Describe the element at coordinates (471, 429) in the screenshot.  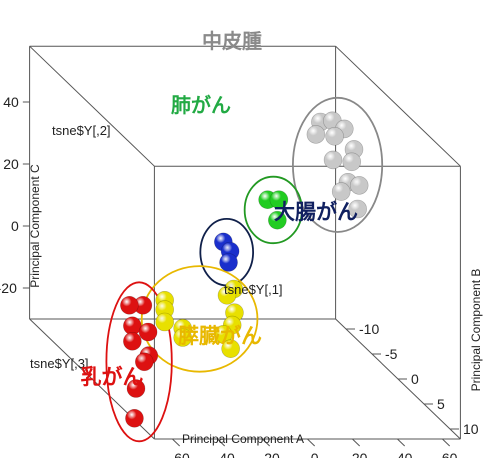
I see `y-tick-label: 10` at that location.